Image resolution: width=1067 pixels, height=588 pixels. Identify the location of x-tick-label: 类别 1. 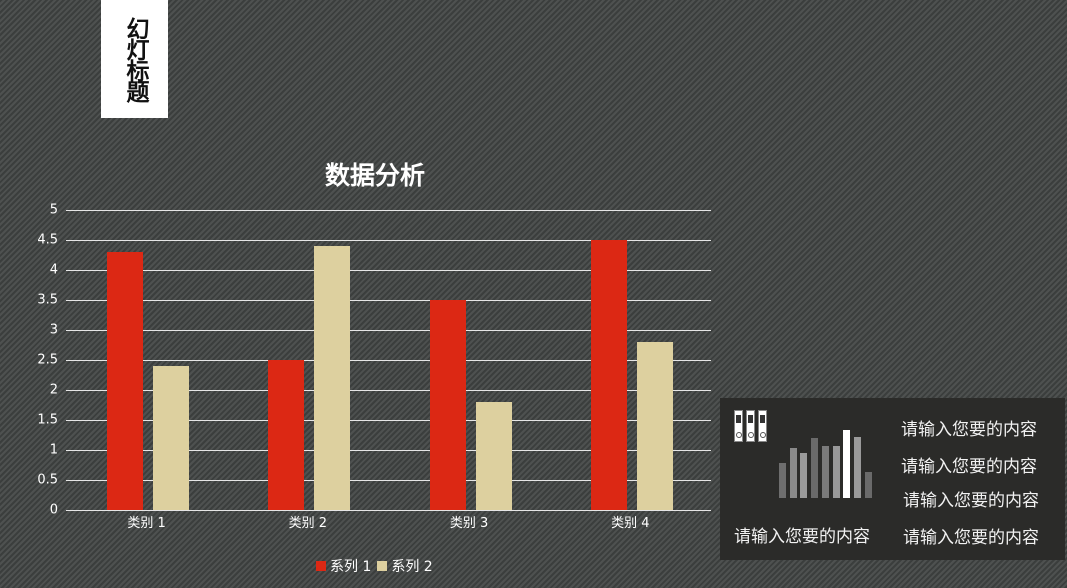
(146, 523).